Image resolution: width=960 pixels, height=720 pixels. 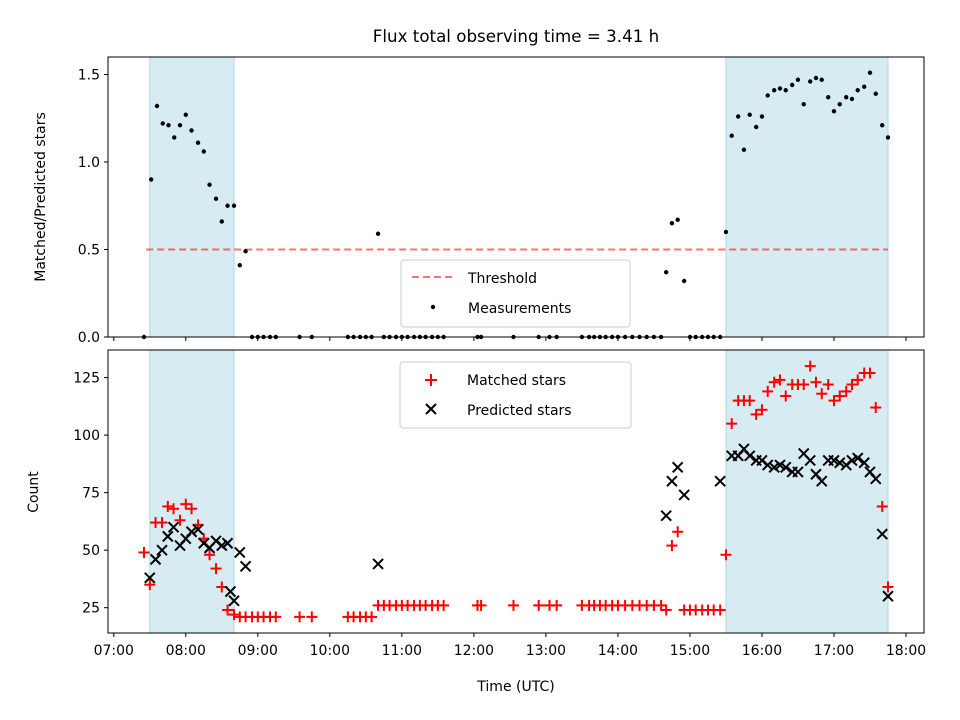 I want to click on predicted-legend-label: Predicted stars, so click(x=519, y=411).